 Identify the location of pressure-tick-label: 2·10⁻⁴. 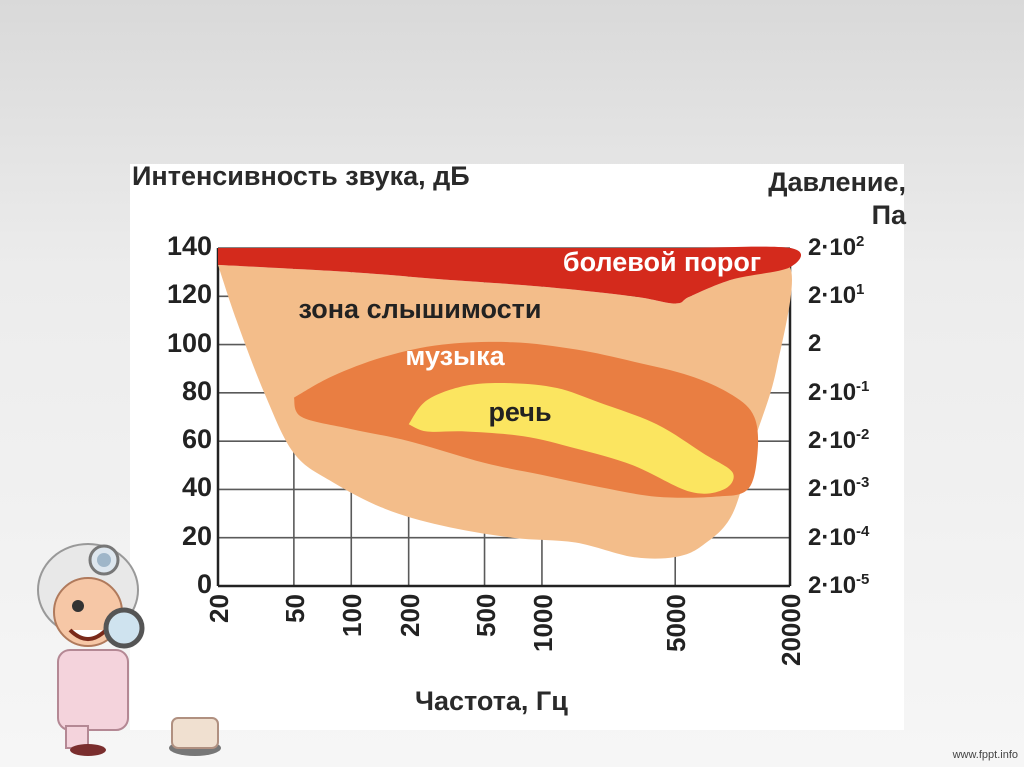
(839, 536).